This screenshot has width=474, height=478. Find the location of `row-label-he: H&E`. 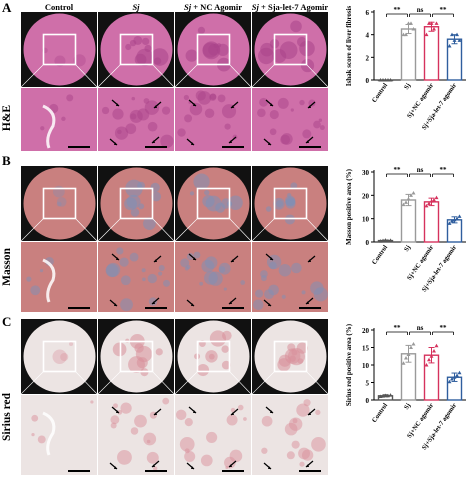

row-label-he: H&E is located at coordinates (7, 118).